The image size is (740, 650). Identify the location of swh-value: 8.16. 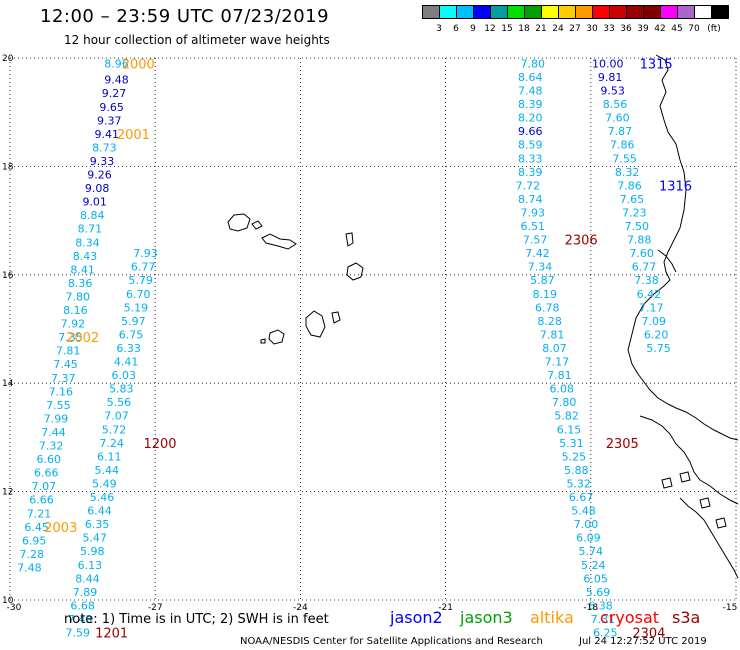
(75, 310).